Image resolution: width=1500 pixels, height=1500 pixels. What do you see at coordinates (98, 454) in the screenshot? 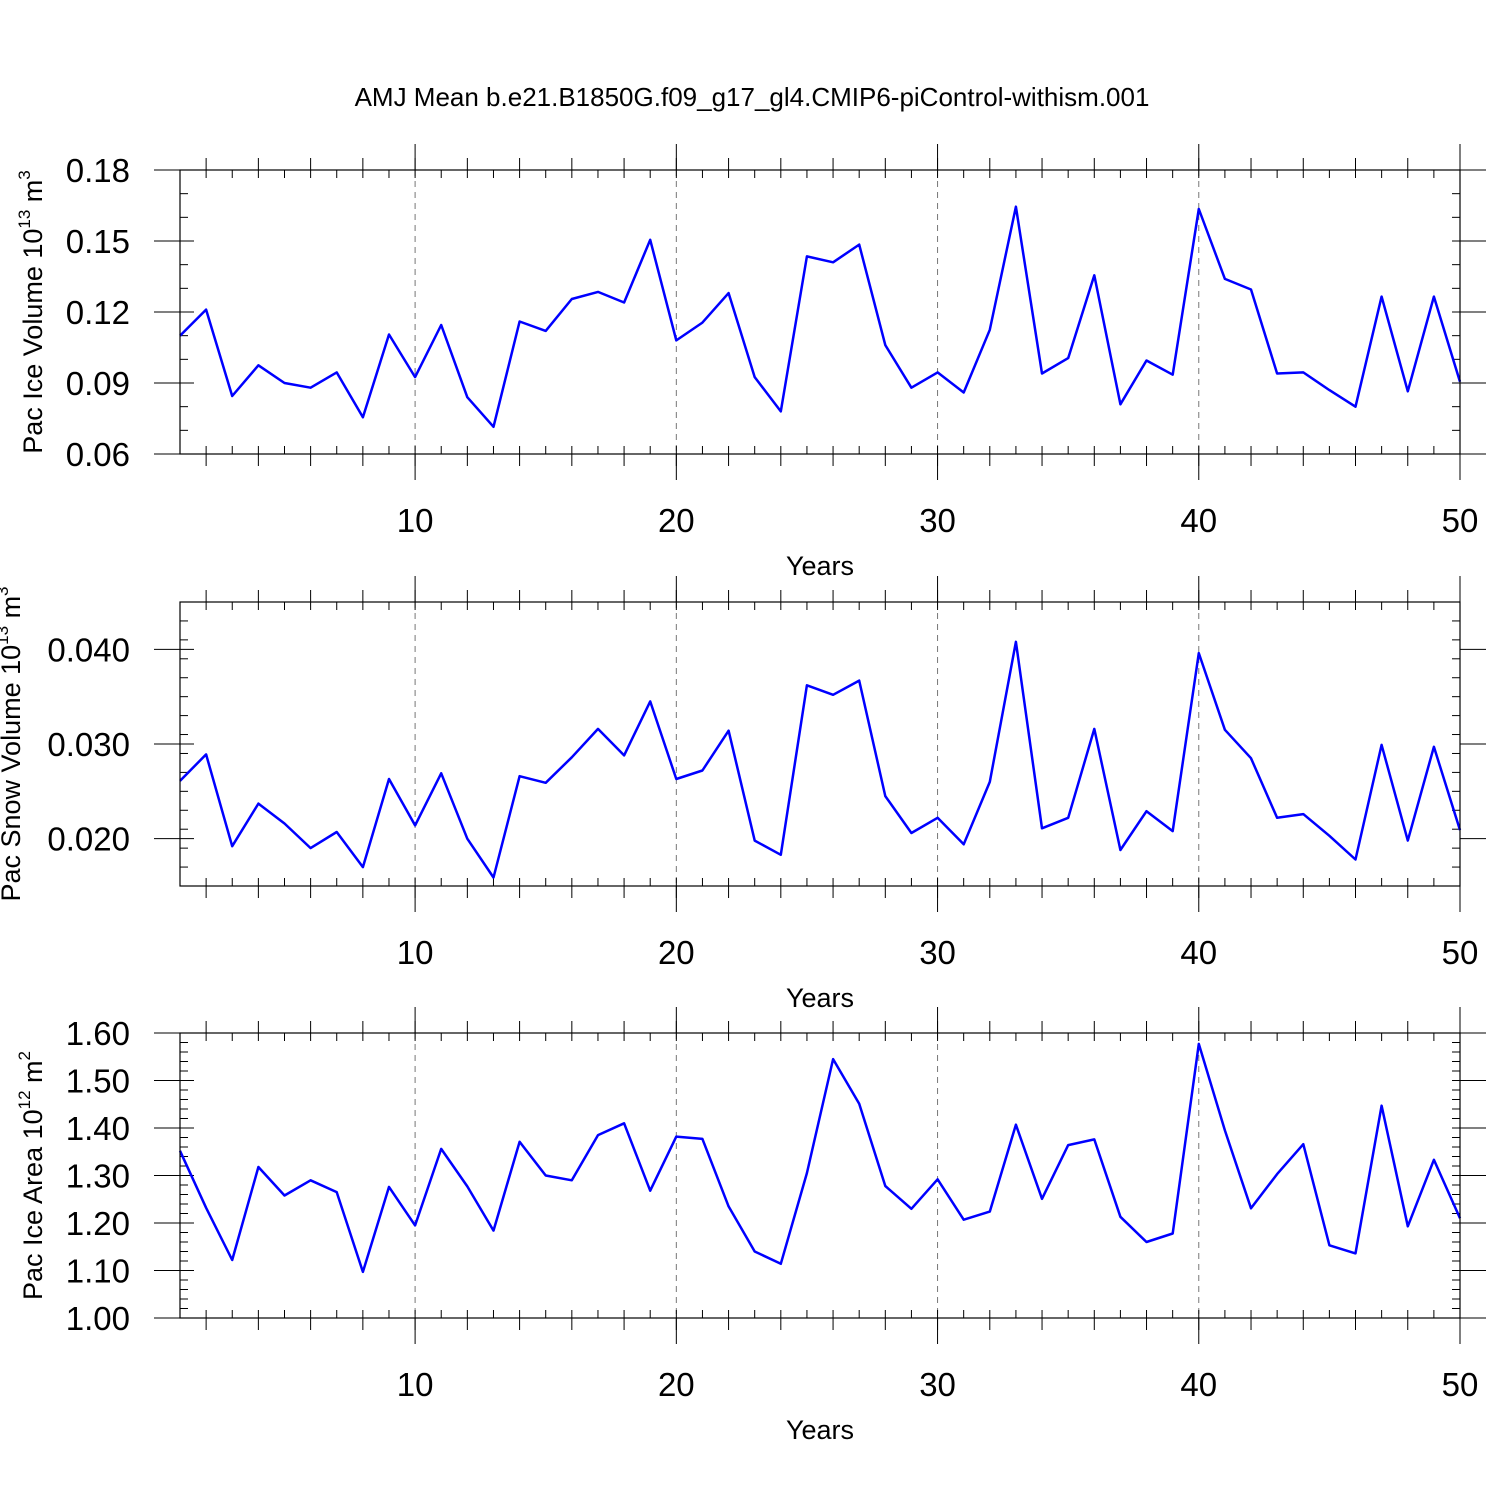
I see `y-tick-label: 0.06` at bounding box center [98, 454].